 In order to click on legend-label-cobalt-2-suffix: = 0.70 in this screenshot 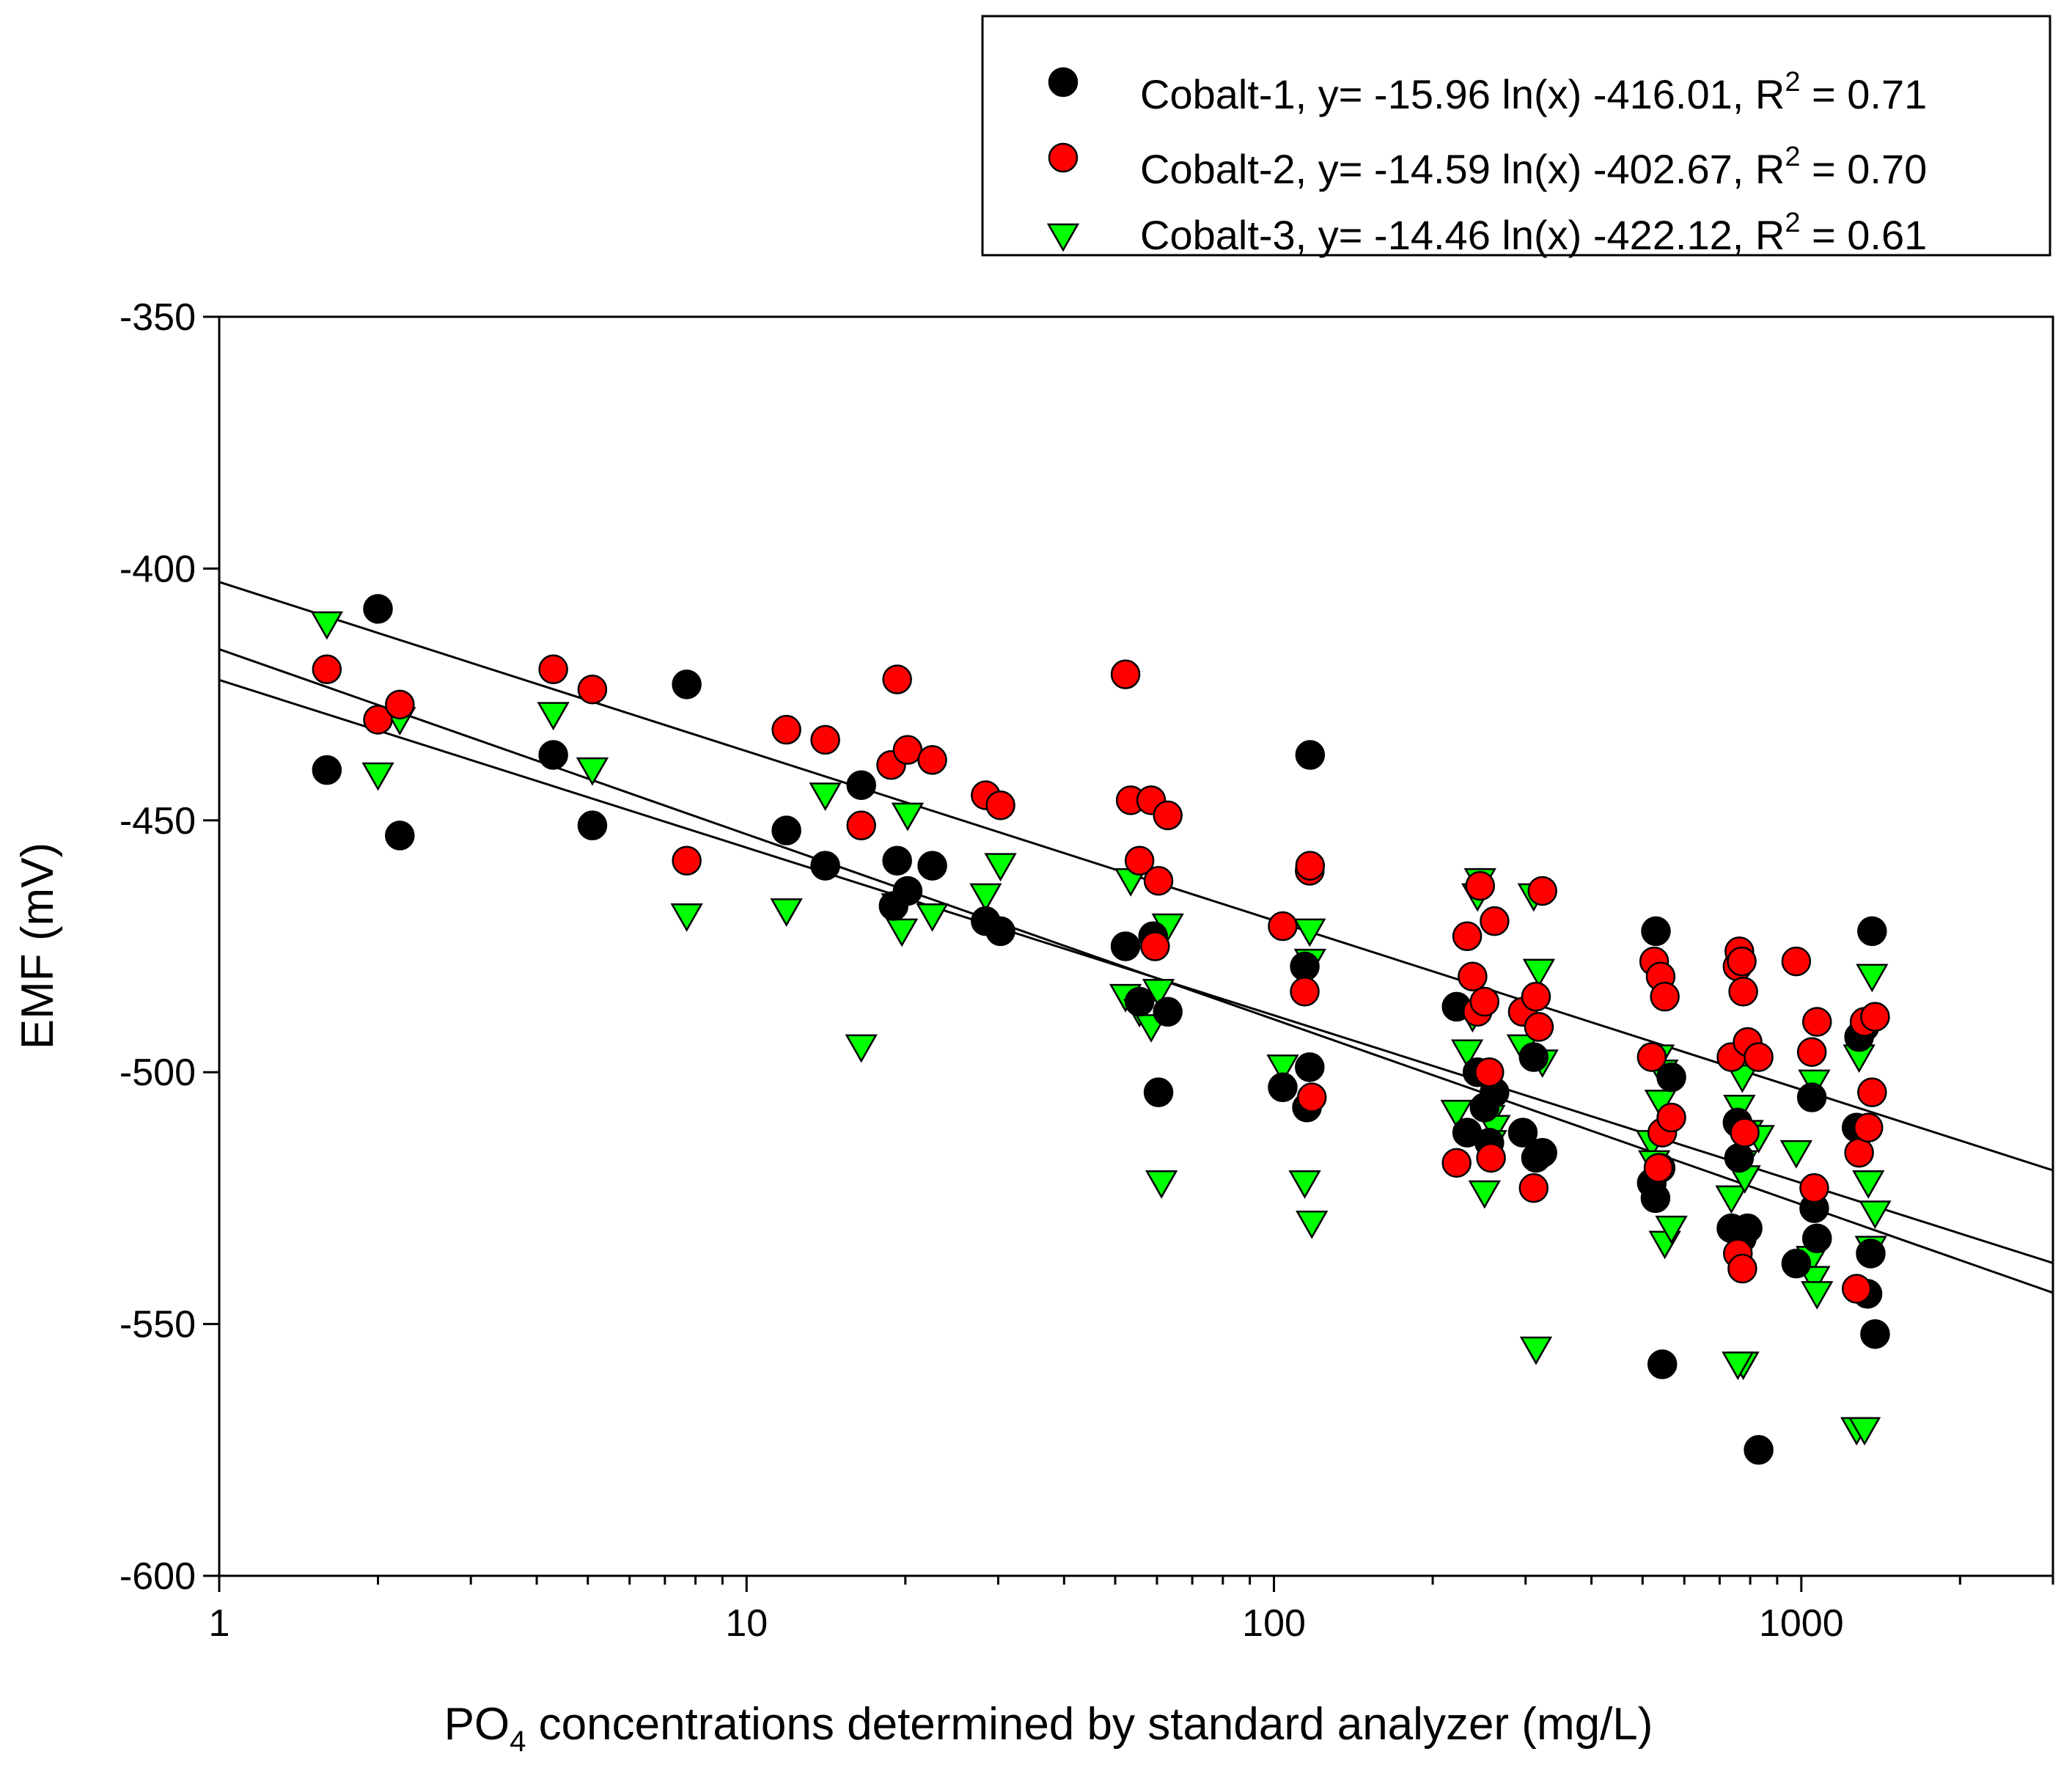, I will do `click(1863, 169)`.